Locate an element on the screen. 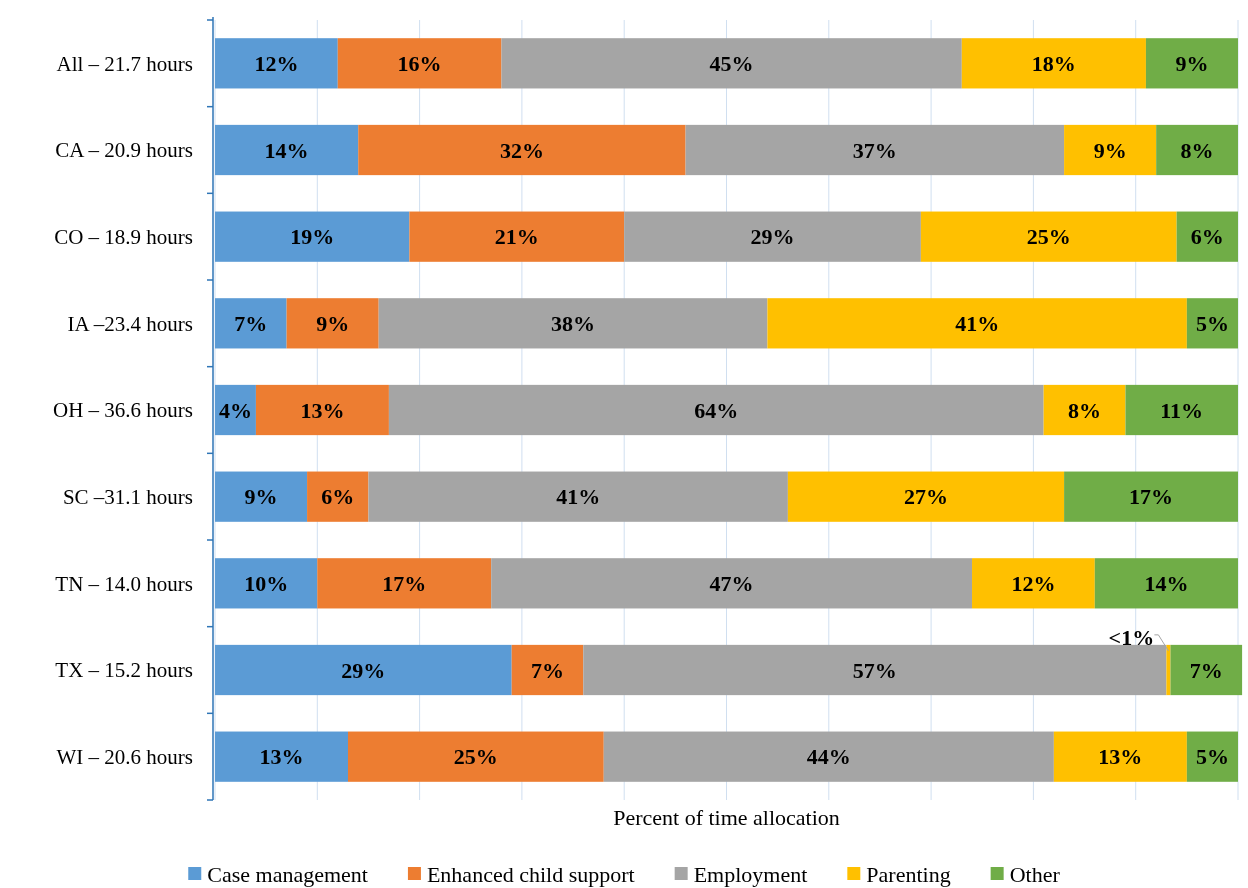  data-label: 38% is located at coordinates (573, 324).